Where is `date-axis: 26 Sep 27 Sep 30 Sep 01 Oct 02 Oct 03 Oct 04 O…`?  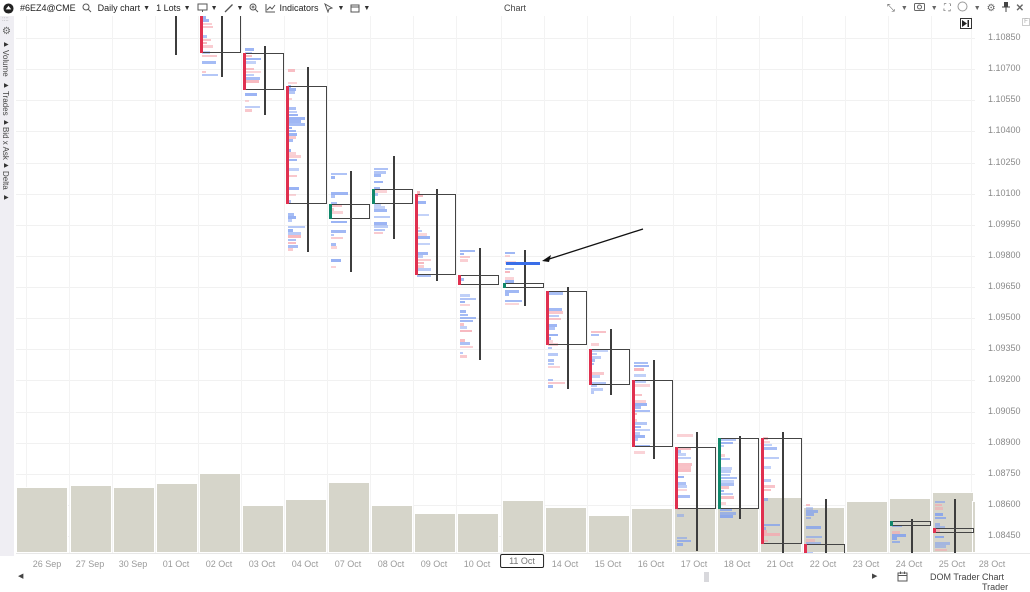
date-axis: 26 Sep 27 Sep 30 Sep 01 Oct 02 Oct 03 Oct 04 O… is located at coordinates (523, 562).